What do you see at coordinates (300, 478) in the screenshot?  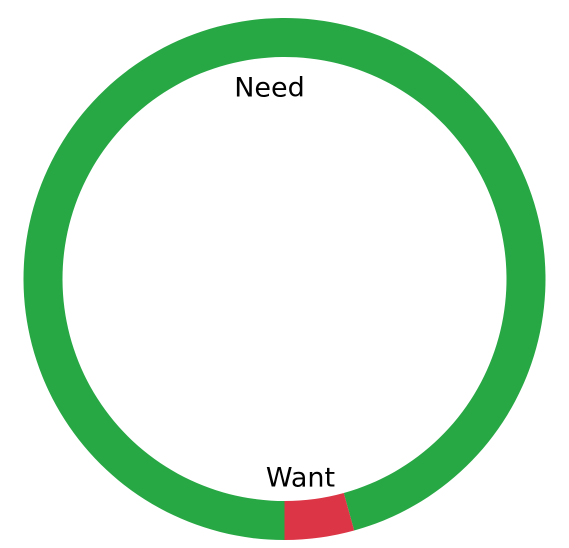 I see `label-want: Want` at bounding box center [300, 478].